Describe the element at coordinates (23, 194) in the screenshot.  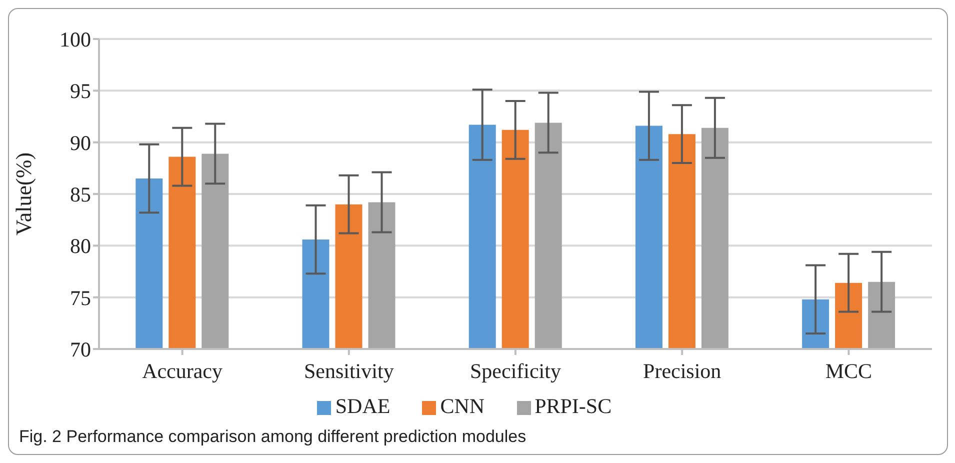
I see `y-axis-title: Value(%)` at that location.